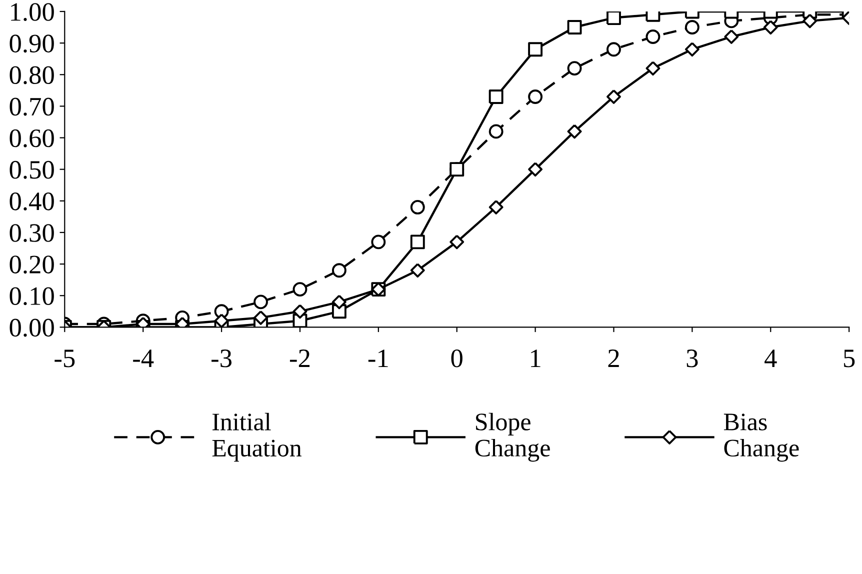  Describe the element at coordinates (770, 359) in the screenshot. I see `x-tick-label: 4` at that location.